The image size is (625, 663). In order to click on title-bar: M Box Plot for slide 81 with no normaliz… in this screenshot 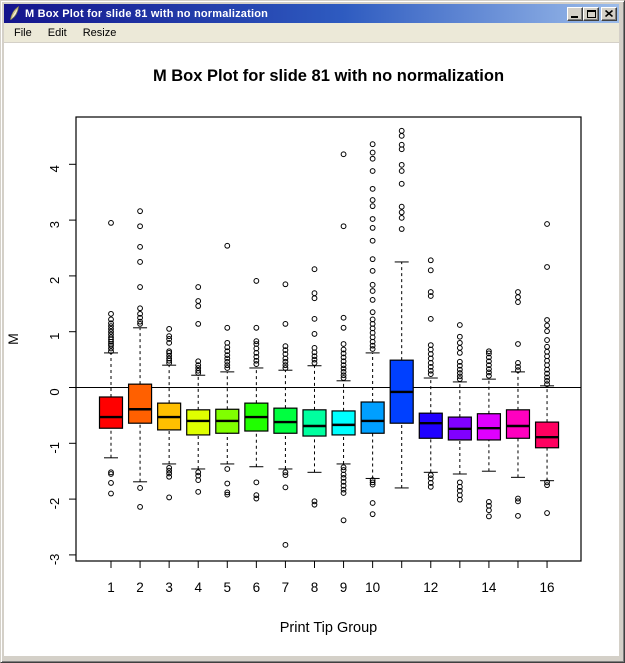, I will do `click(311, 13)`.